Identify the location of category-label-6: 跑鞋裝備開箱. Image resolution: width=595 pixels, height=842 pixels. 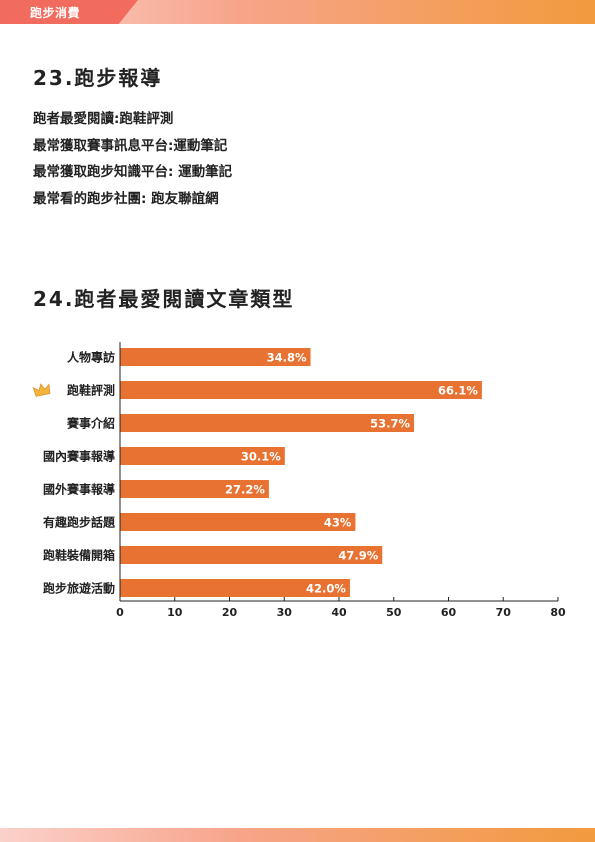
(79, 555).